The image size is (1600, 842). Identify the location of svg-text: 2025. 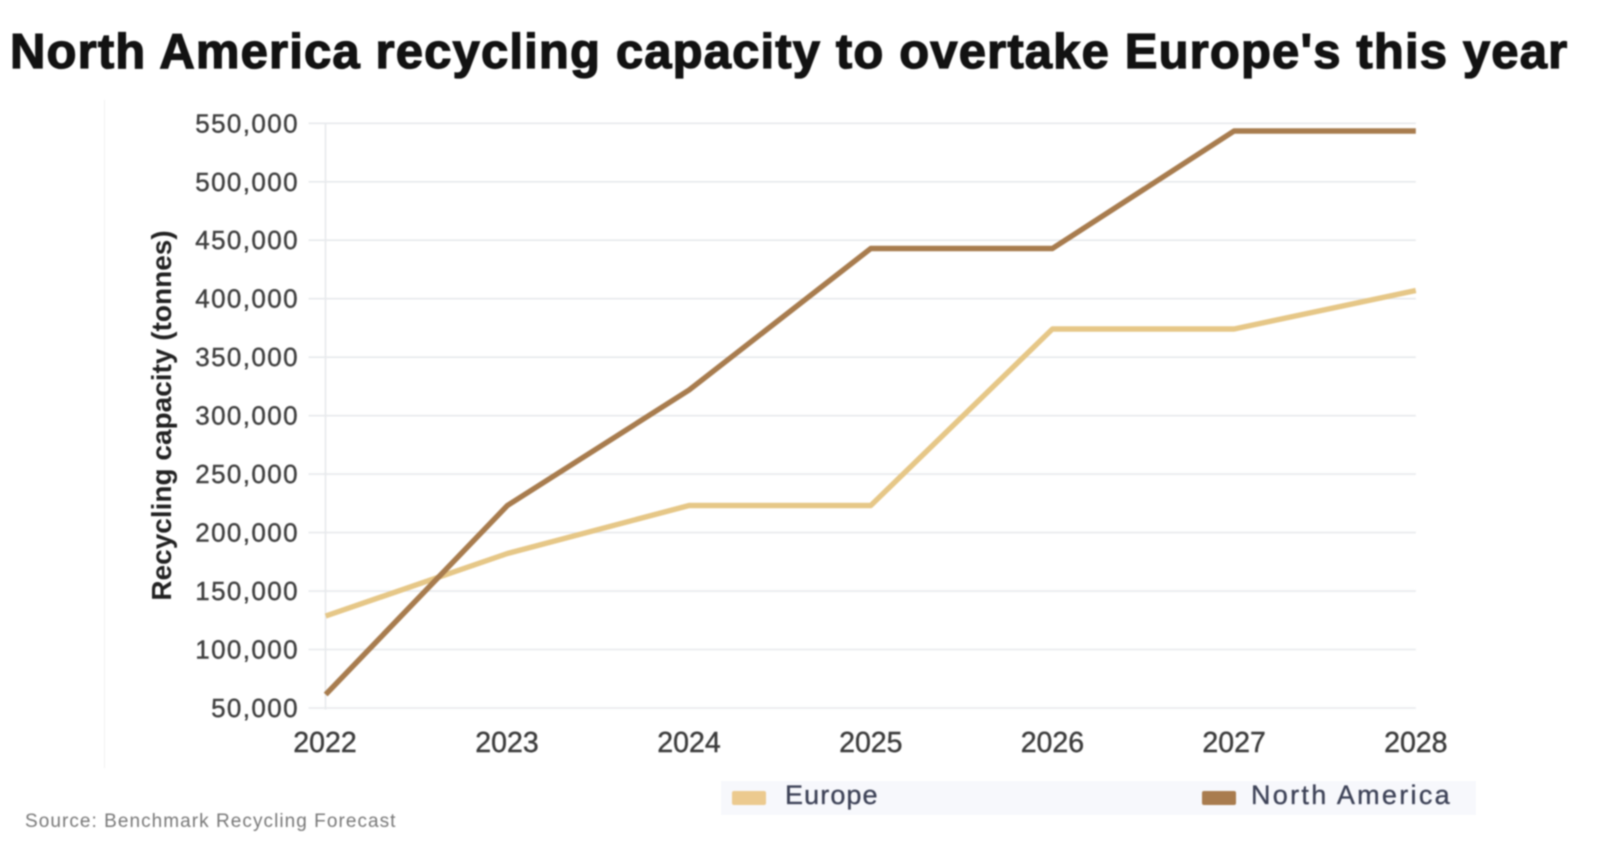
(870, 743).